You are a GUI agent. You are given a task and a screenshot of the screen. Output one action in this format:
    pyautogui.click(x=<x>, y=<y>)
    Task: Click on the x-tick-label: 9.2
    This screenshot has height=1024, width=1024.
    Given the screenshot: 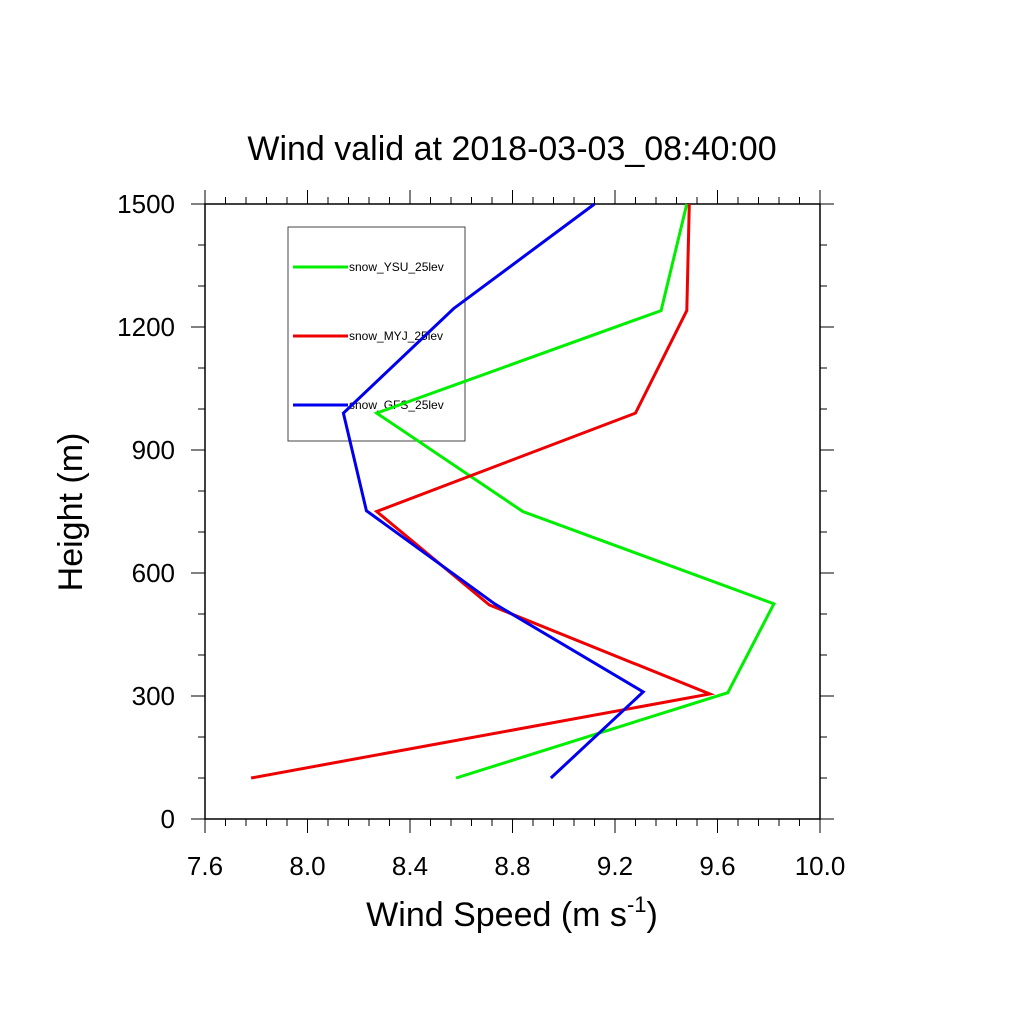 What is the action you would take?
    pyautogui.click(x=615, y=866)
    